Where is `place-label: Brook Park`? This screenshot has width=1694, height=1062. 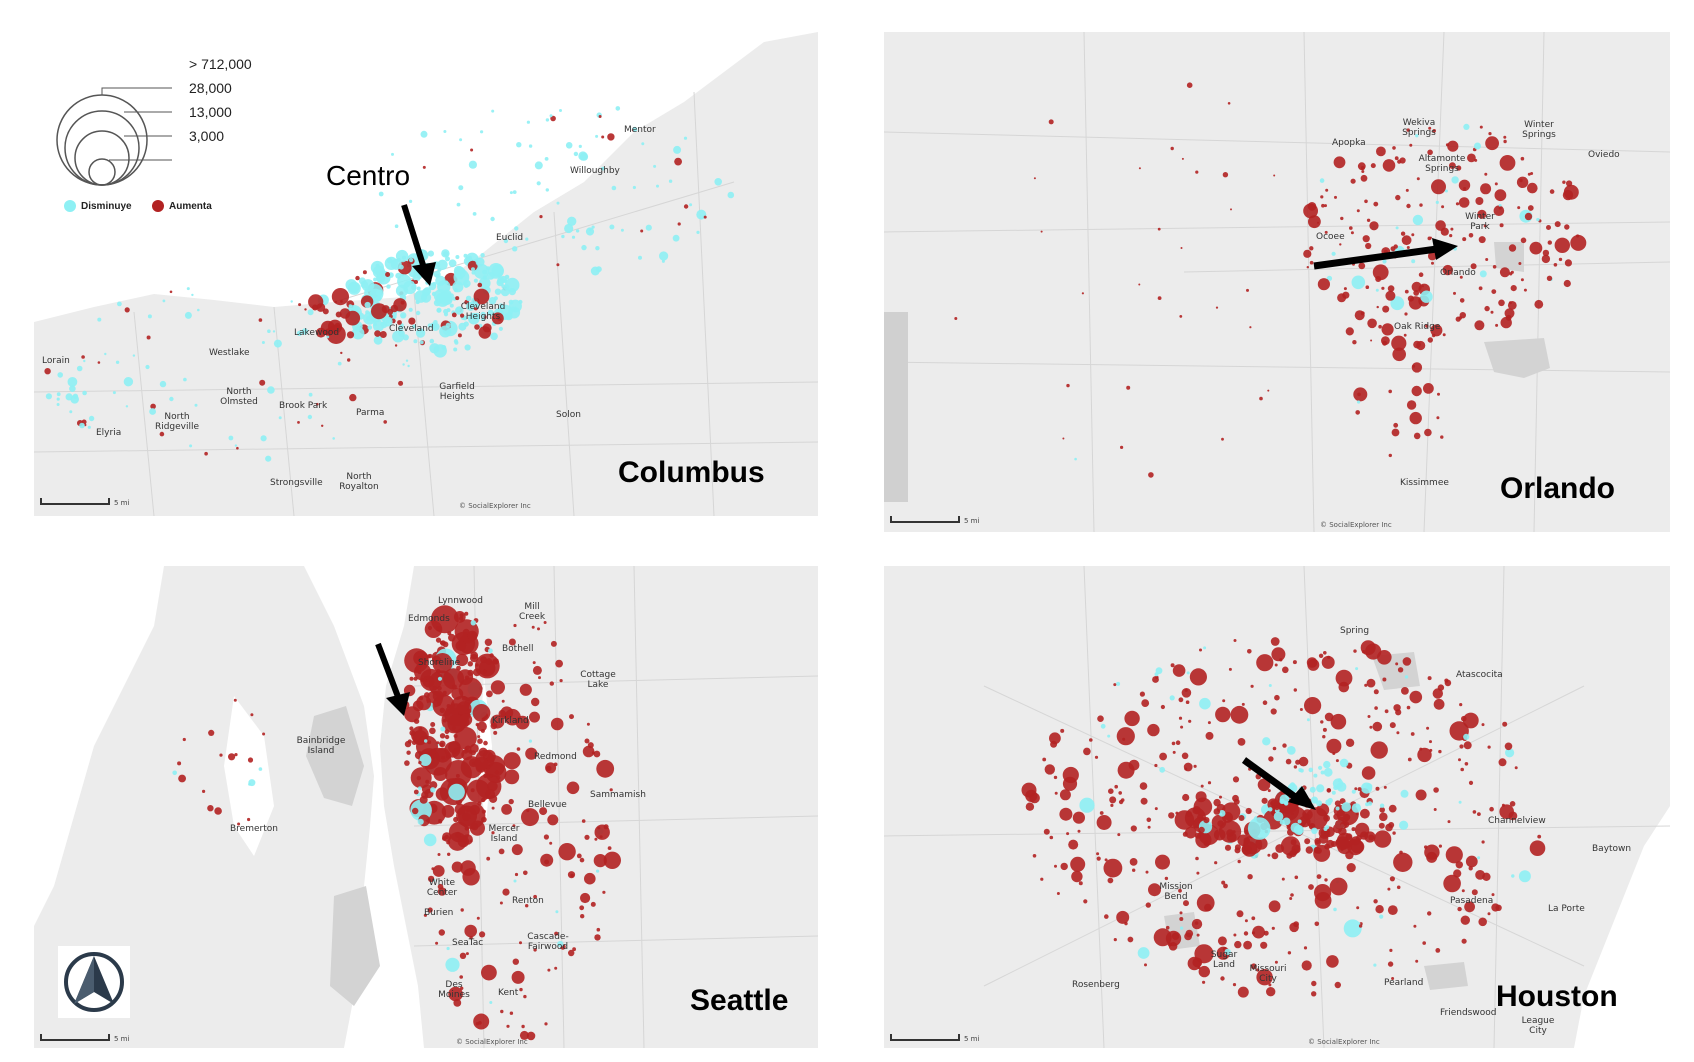
place-label: Brook Park is located at coordinates (303, 406).